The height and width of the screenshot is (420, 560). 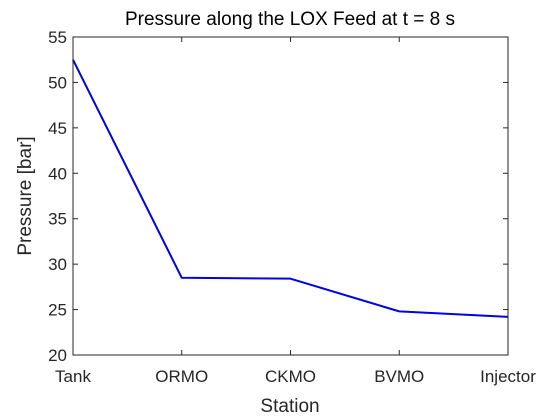 I want to click on chart-title: Pressure along the LOX Feed at t = 8 s, so click(x=290, y=19).